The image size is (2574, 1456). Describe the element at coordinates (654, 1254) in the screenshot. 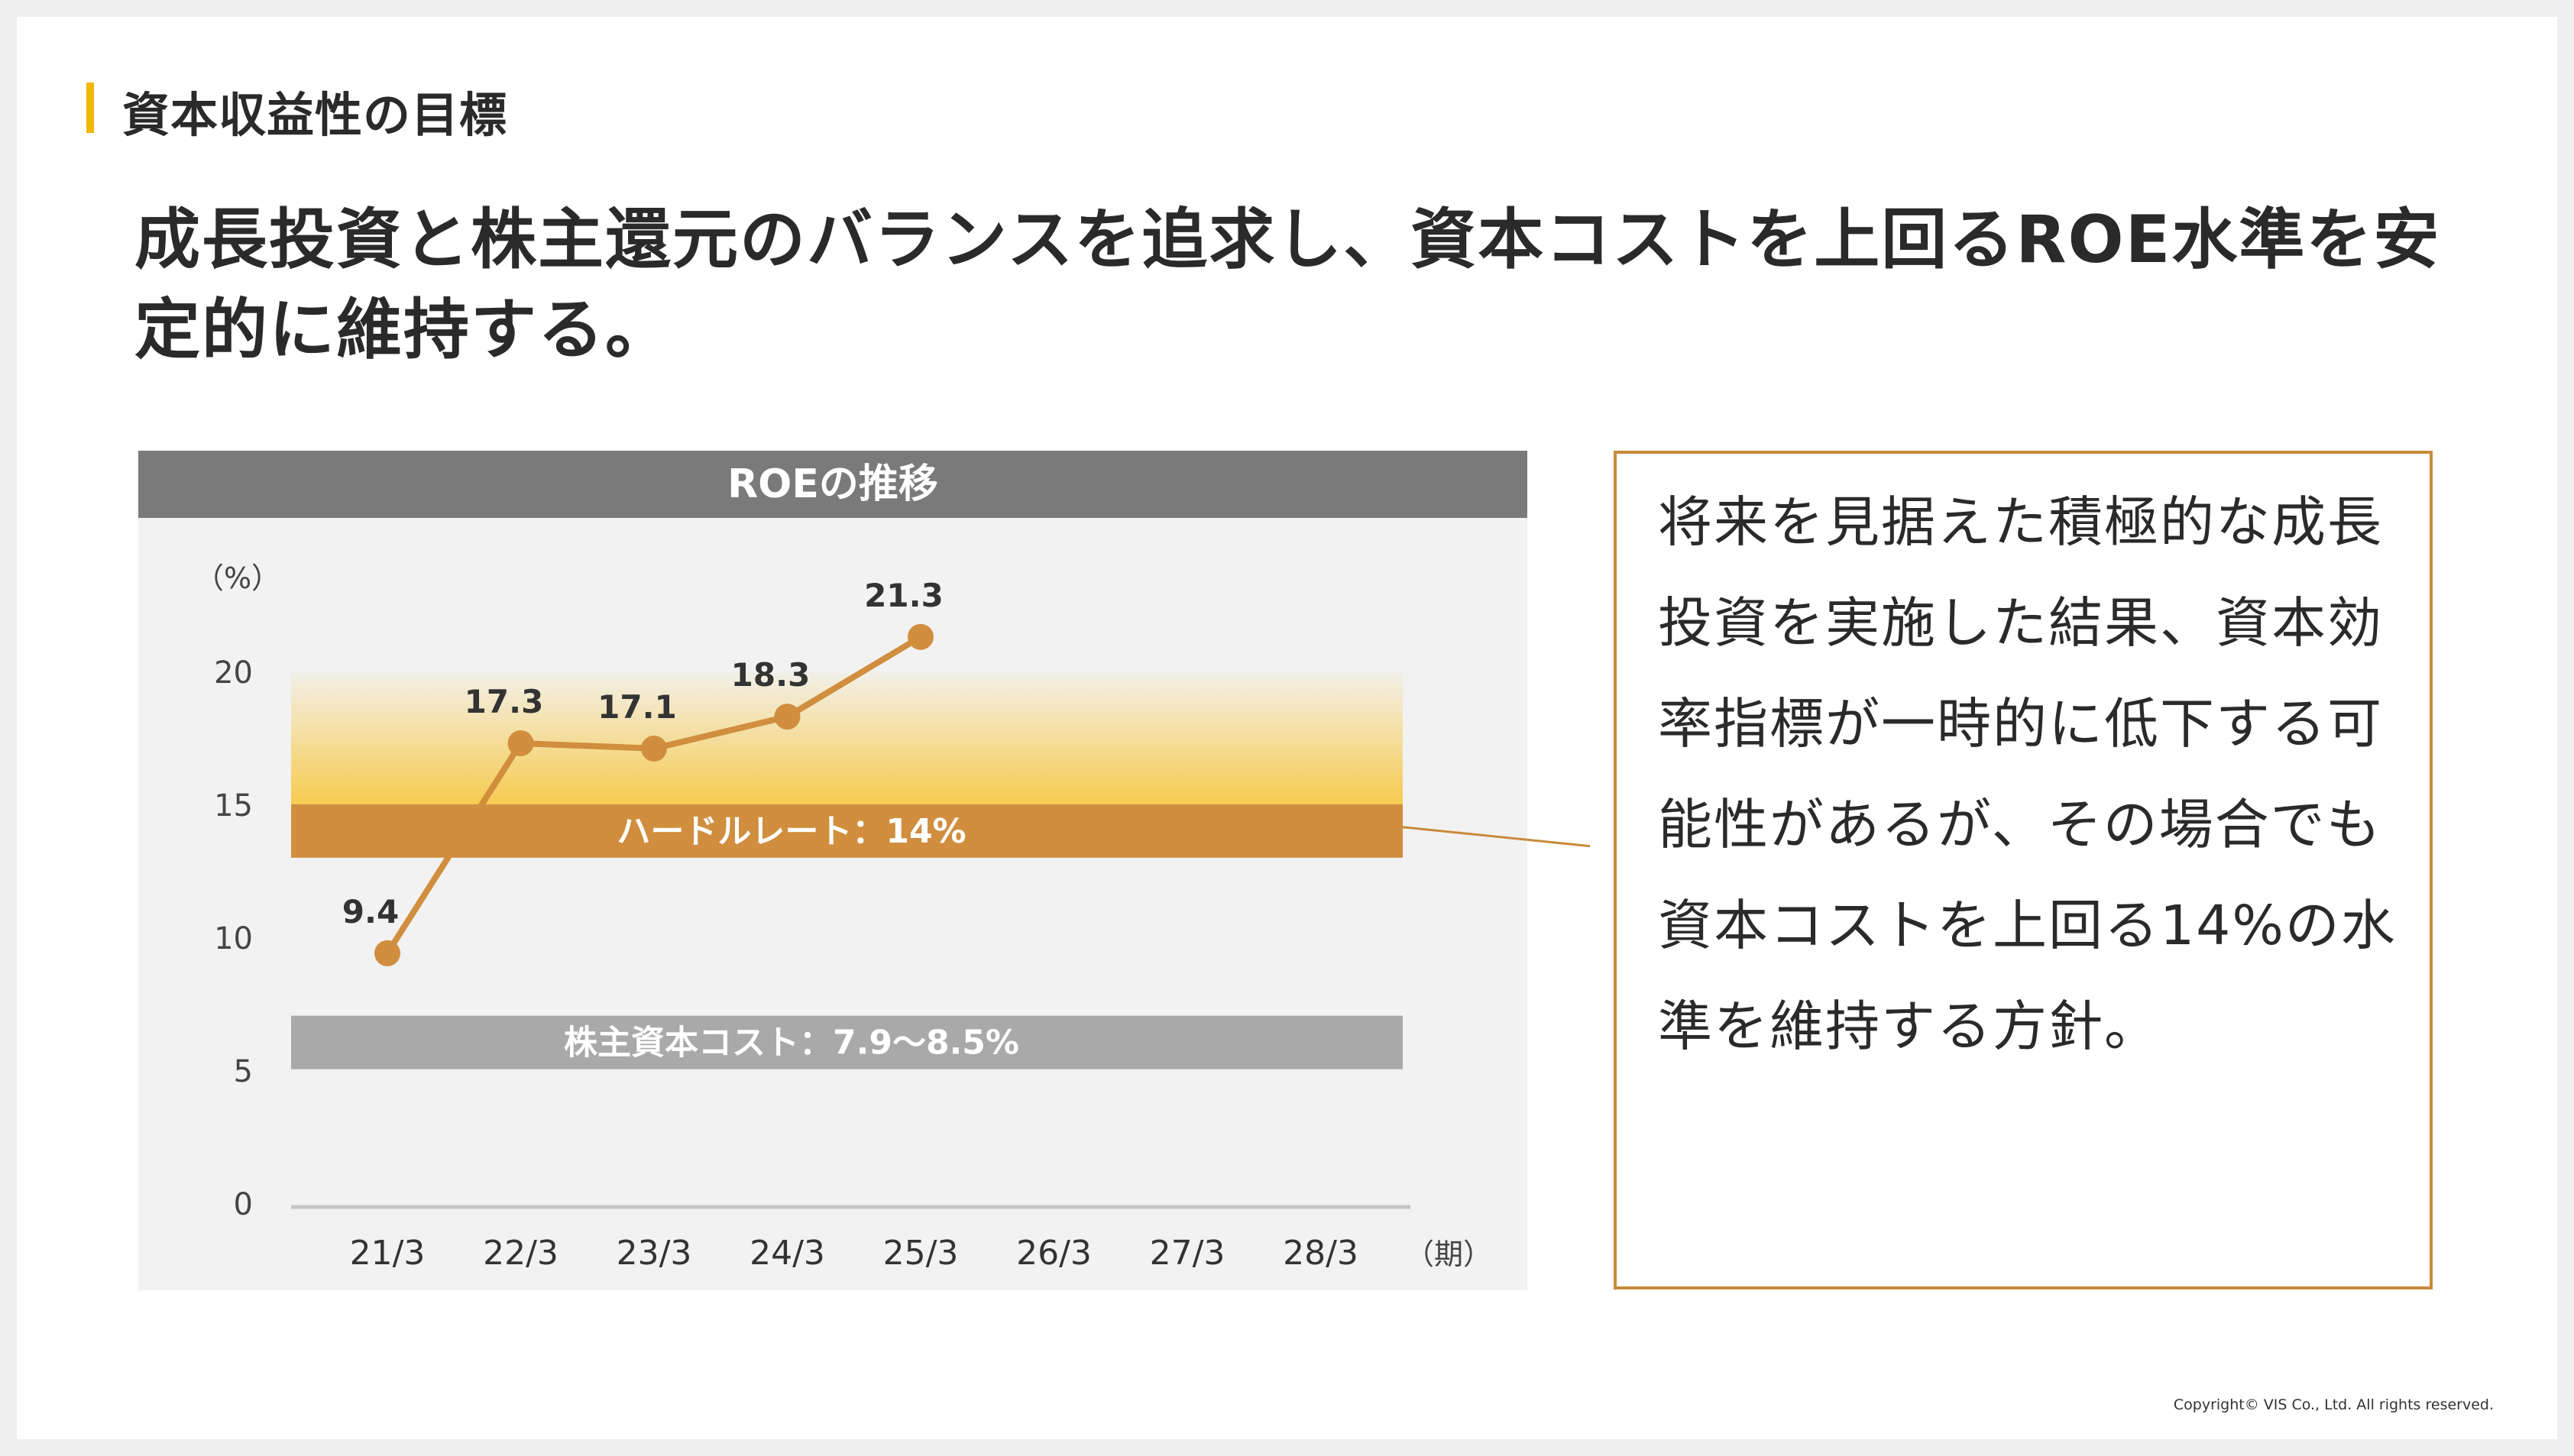

I see `x-tick-label: 23/3` at that location.